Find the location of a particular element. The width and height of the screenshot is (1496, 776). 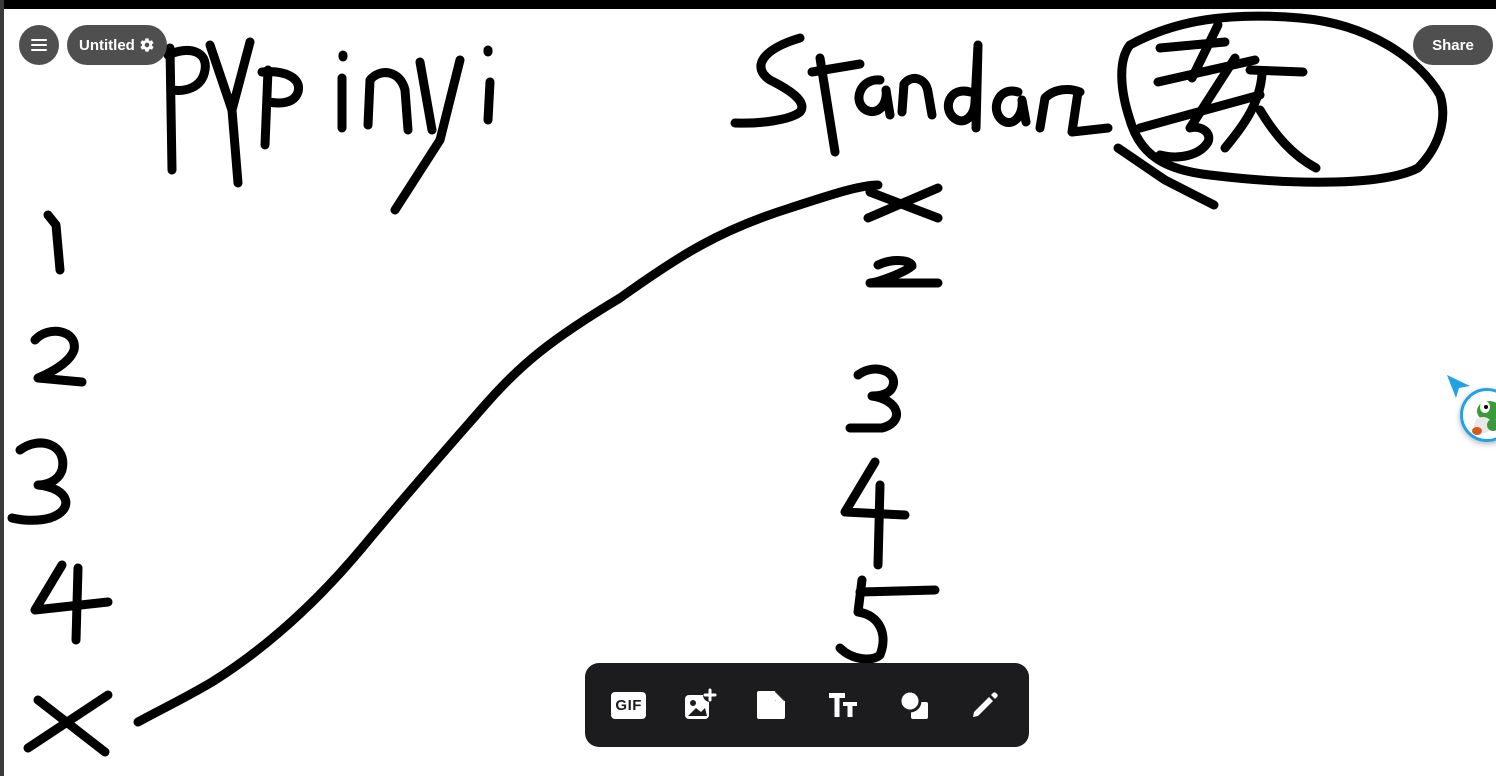

ink-circled-character is located at coordinates (1280, 110).